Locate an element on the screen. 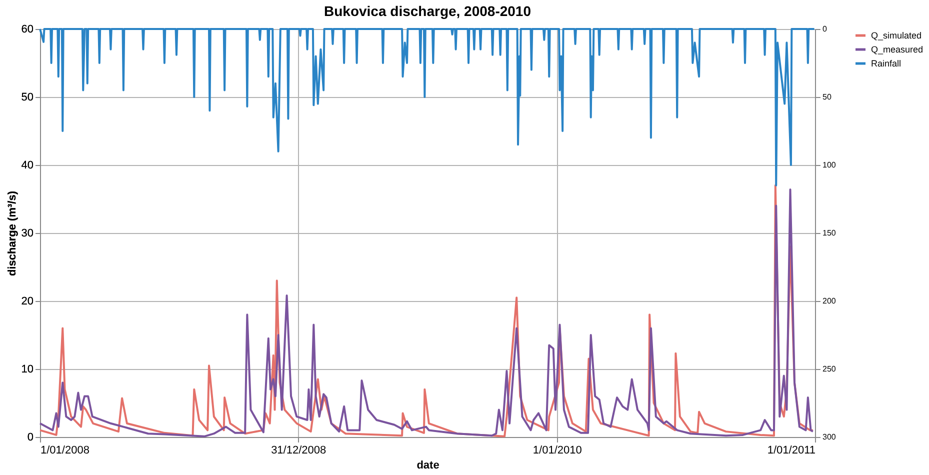 This screenshot has height=475, width=929. y-tick-label: 60 is located at coordinates (27, 30).